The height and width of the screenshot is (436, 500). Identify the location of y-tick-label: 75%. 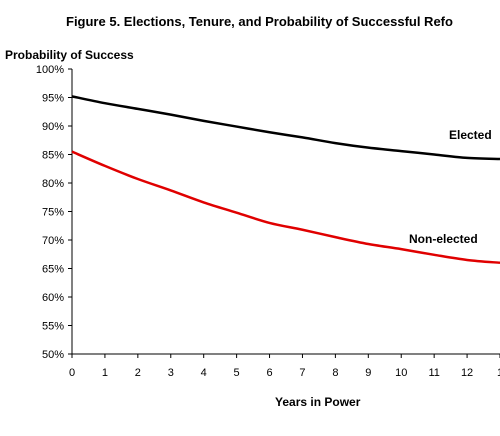
(53, 213).